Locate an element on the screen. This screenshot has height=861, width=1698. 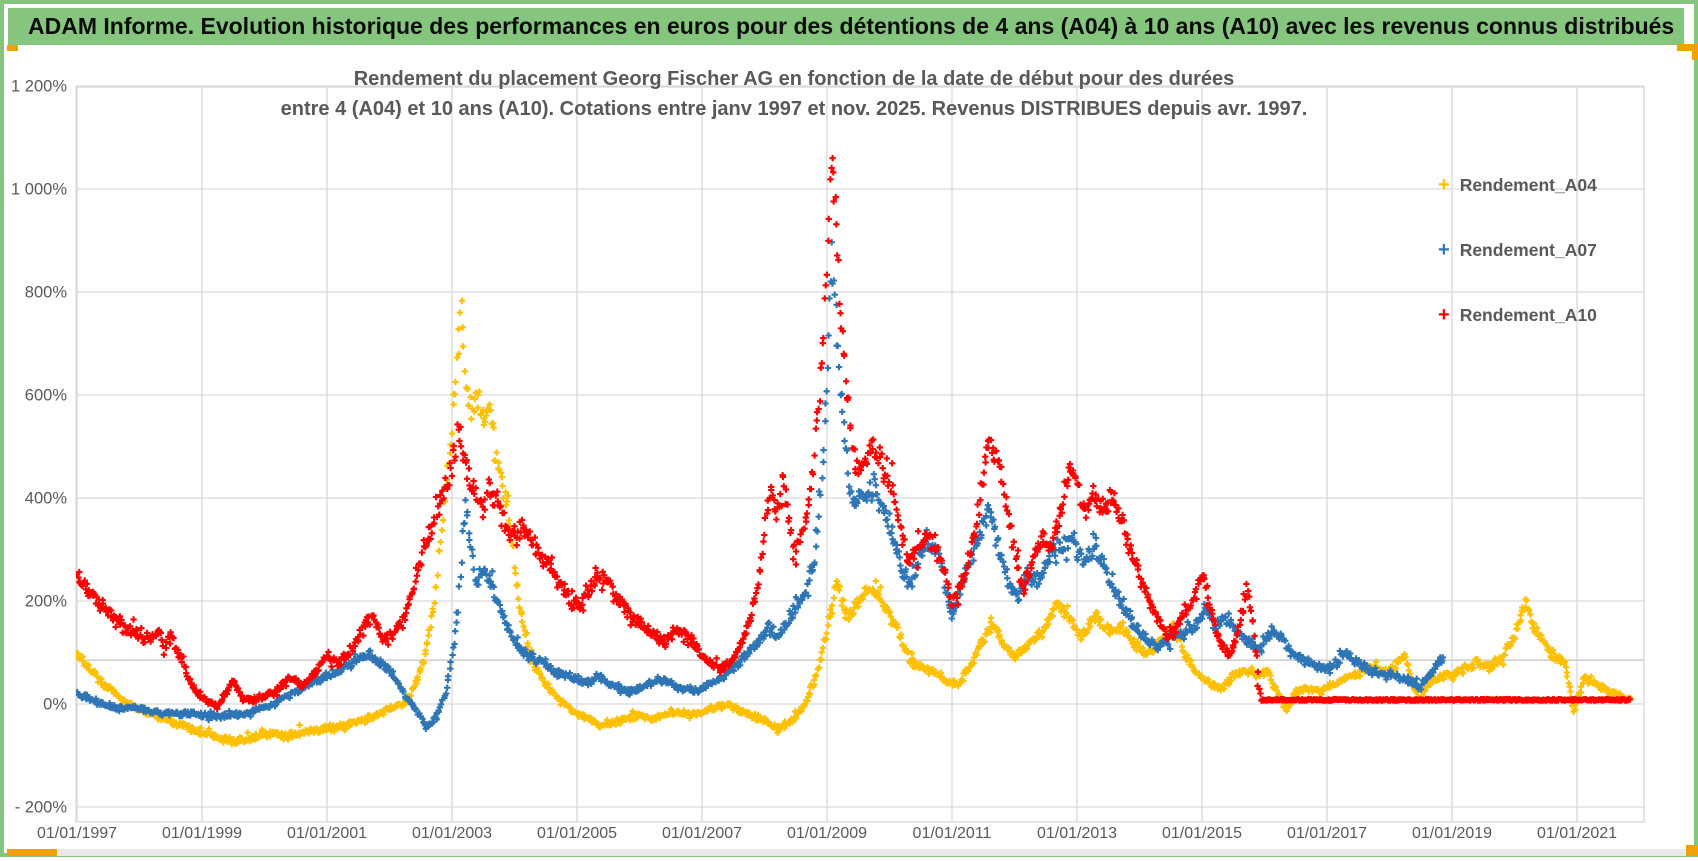
orange-corner-top-icon is located at coordinates (1687, 47).